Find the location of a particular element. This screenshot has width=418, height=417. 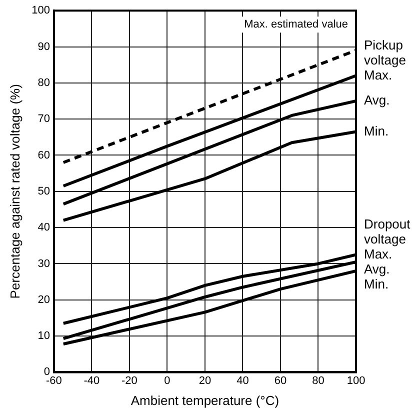

y-tick-label: 70 is located at coordinates (44, 119).